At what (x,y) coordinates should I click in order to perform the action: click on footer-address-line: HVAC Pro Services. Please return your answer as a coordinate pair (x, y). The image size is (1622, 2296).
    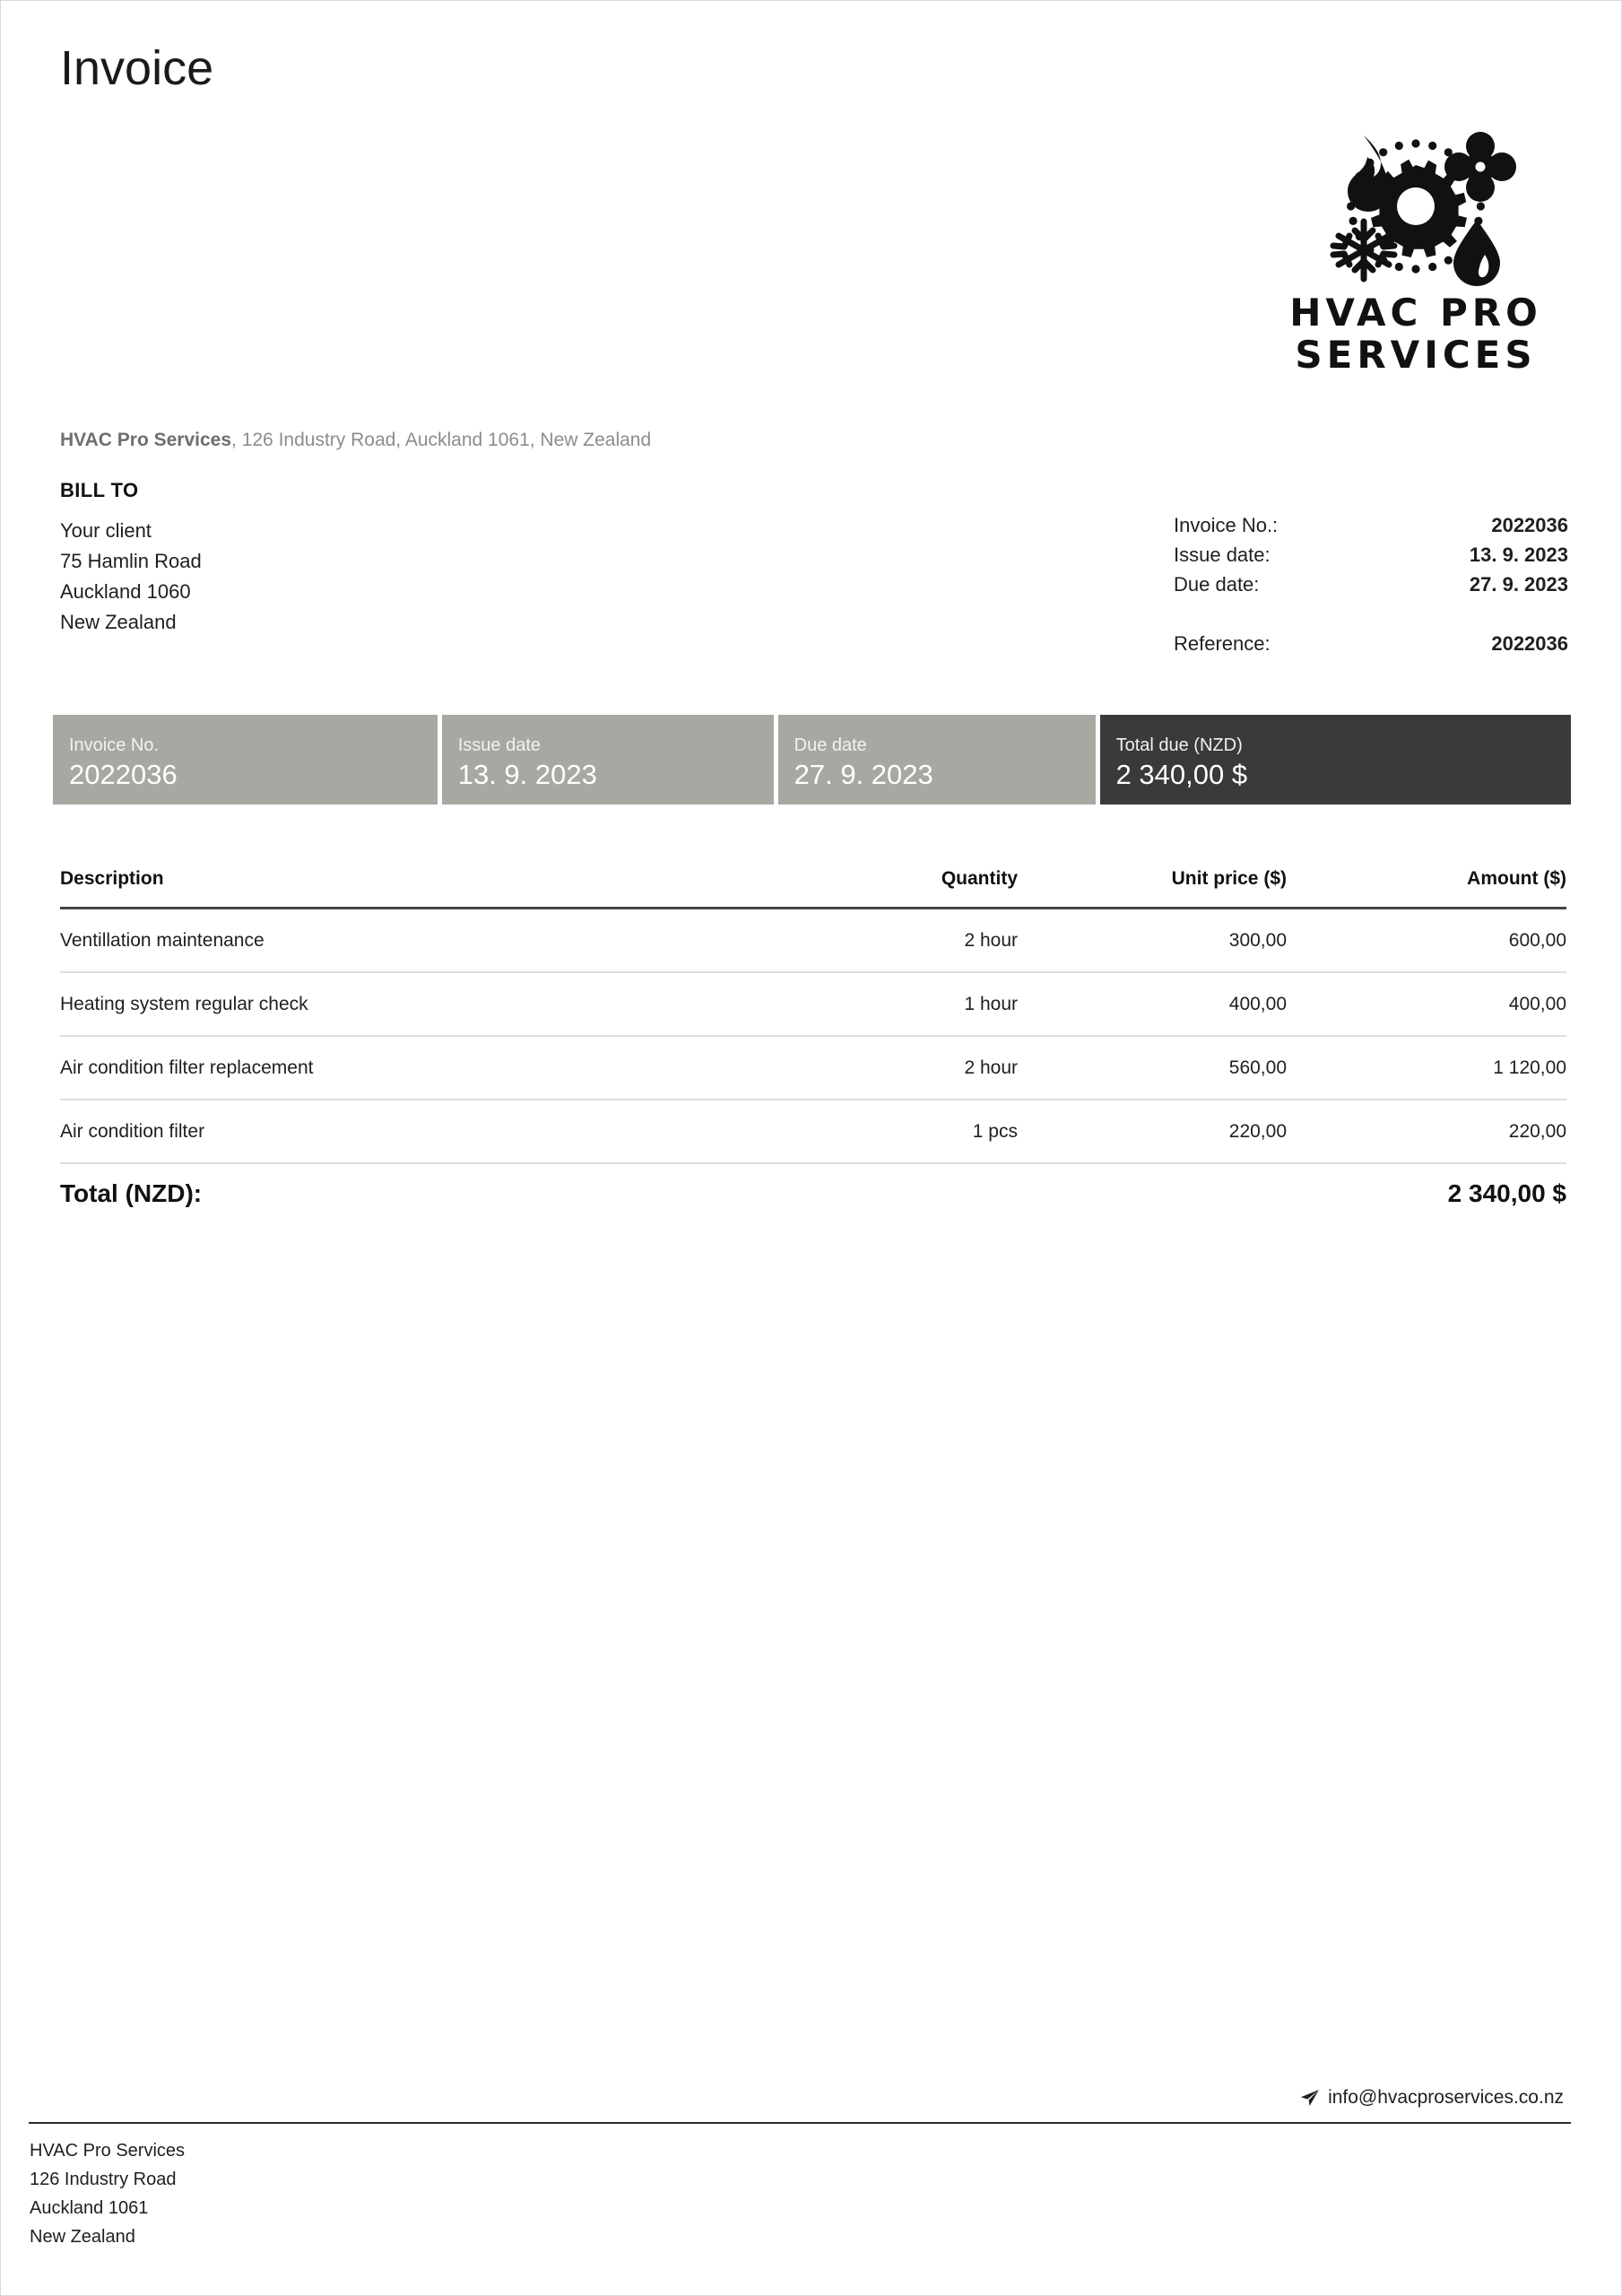
    Looking at the image, I should click on (108, 2151).